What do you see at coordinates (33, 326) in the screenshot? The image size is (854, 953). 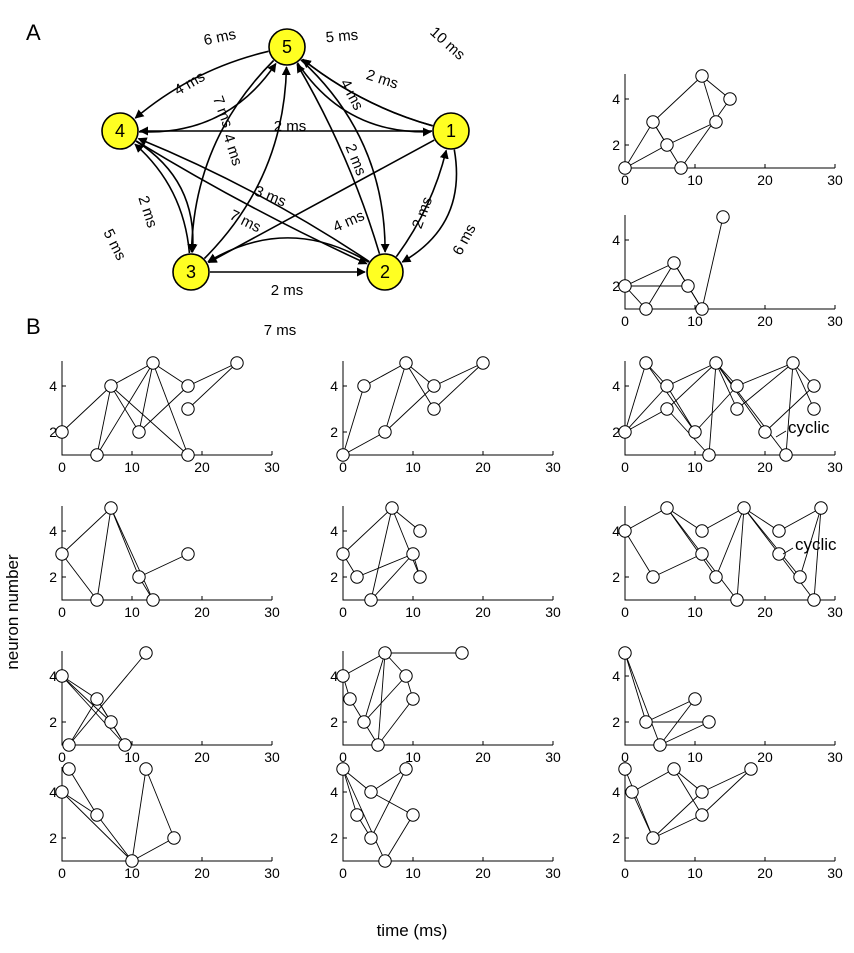 I see `panel-label-b: B` at bounding box center [33, 326].